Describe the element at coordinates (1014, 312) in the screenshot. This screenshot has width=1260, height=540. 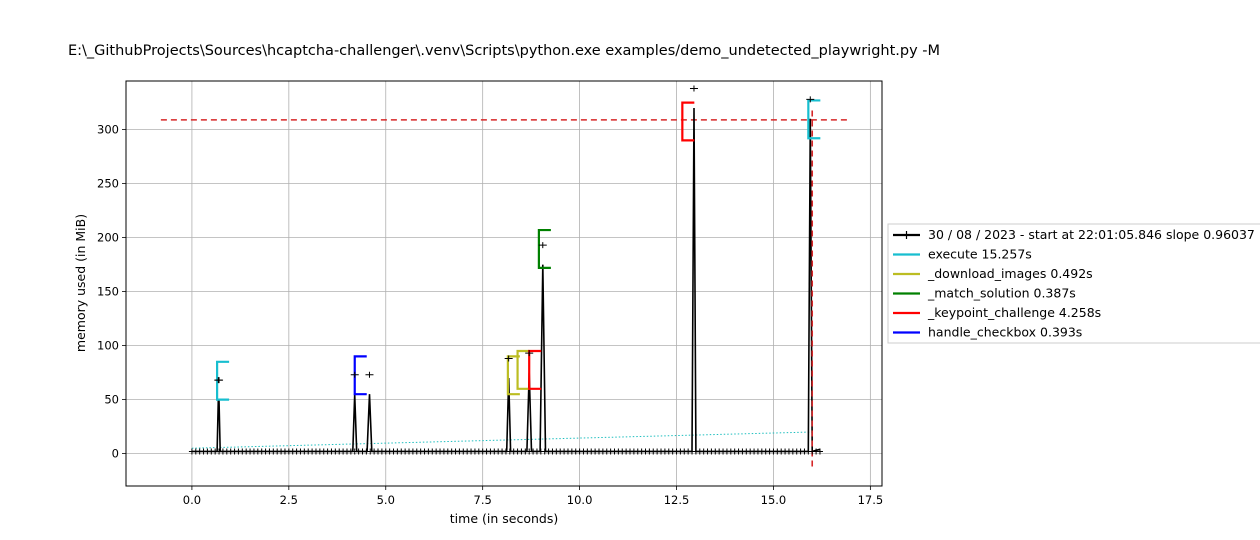
I see `legend-label: _keypoint_challenge 4.258s` at that location.